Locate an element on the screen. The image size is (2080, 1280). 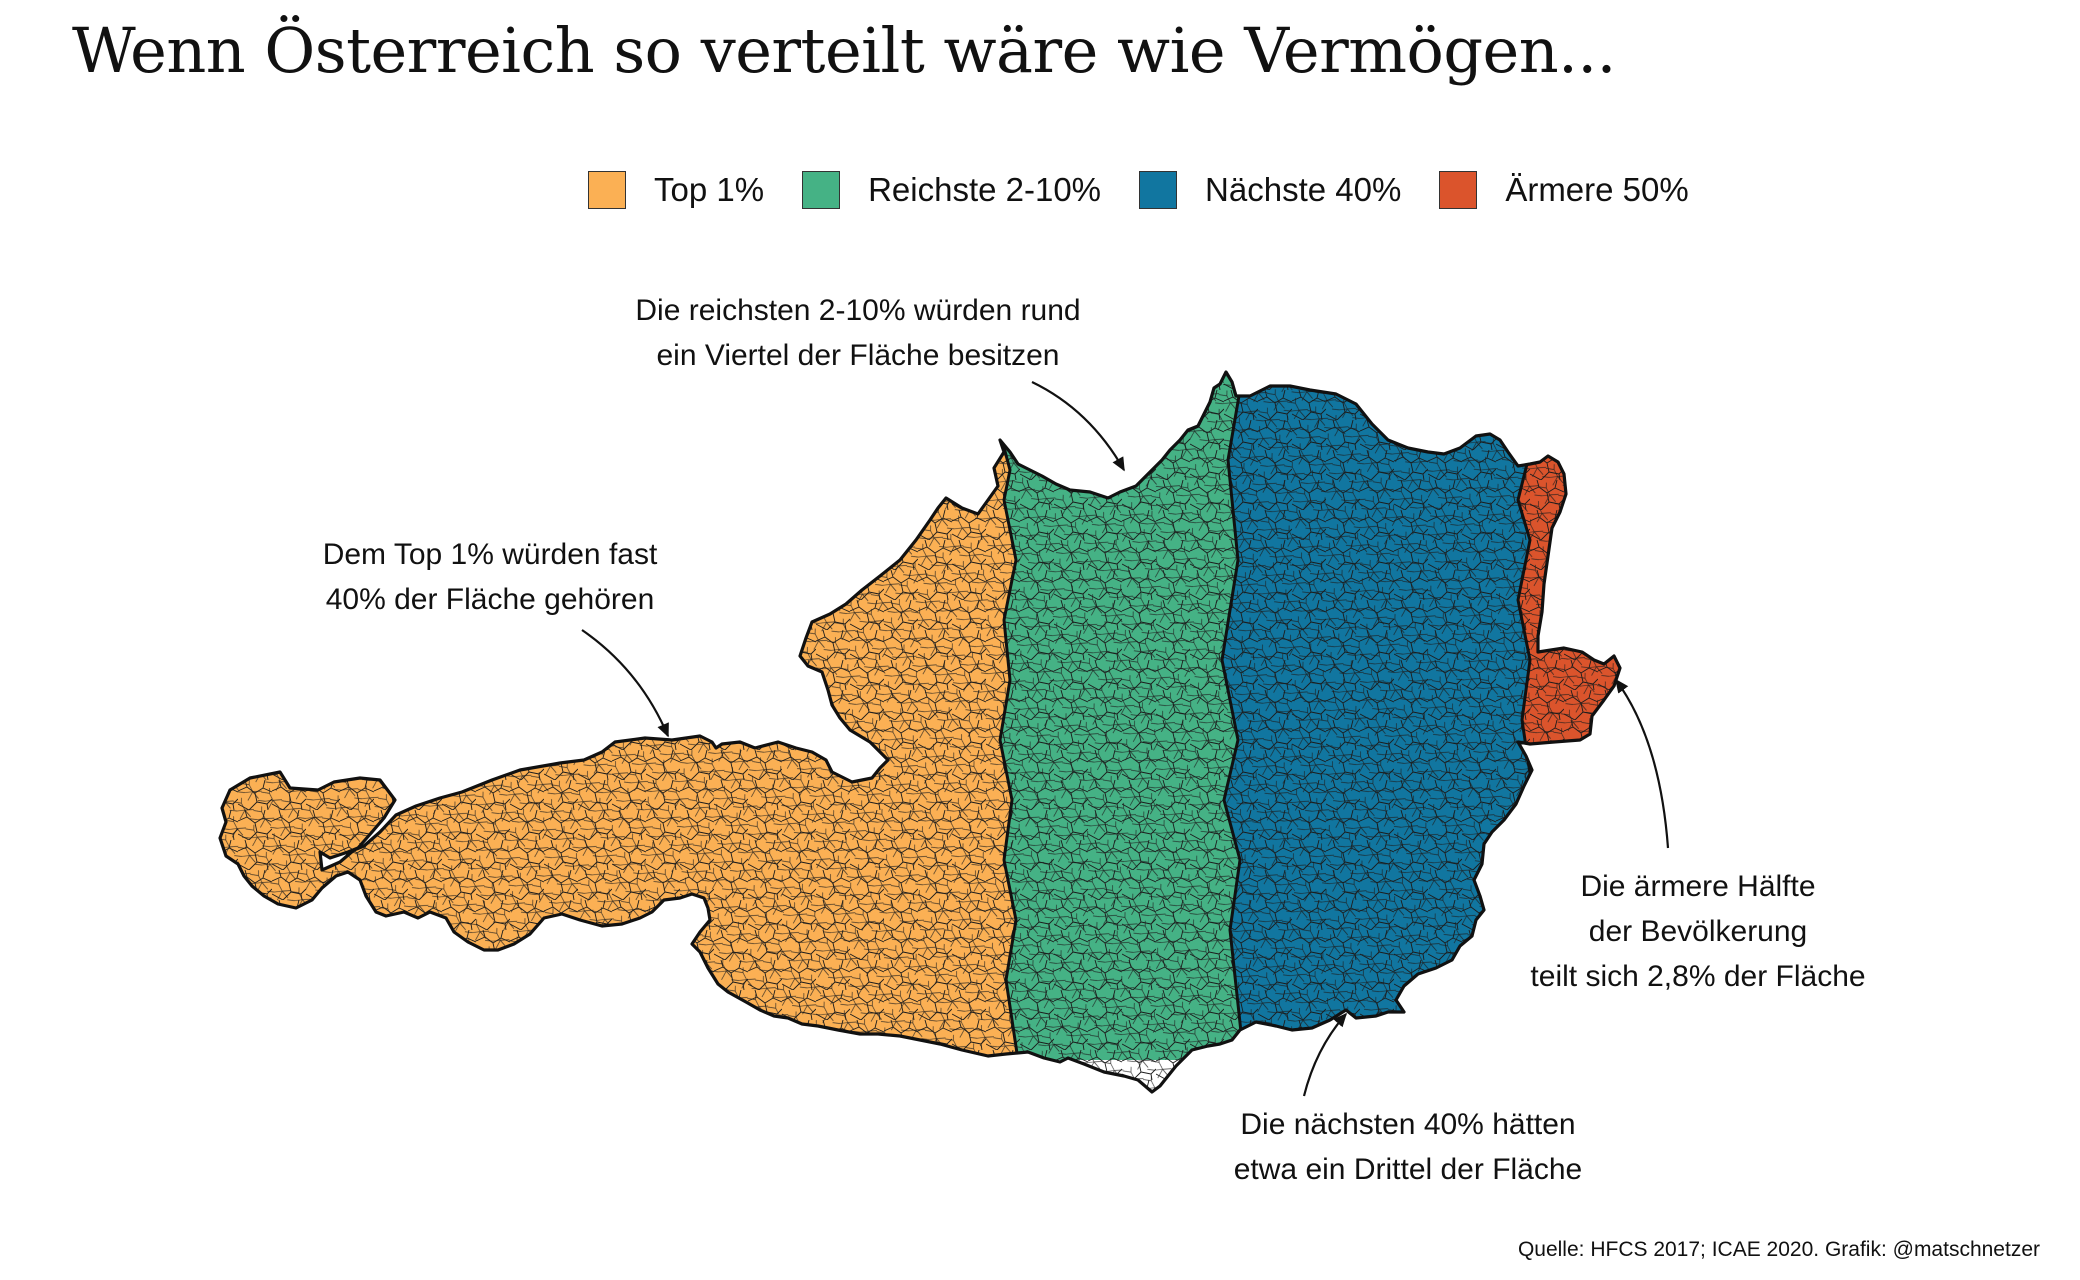
arrow-poorer is located at coordinates (1642, 763).